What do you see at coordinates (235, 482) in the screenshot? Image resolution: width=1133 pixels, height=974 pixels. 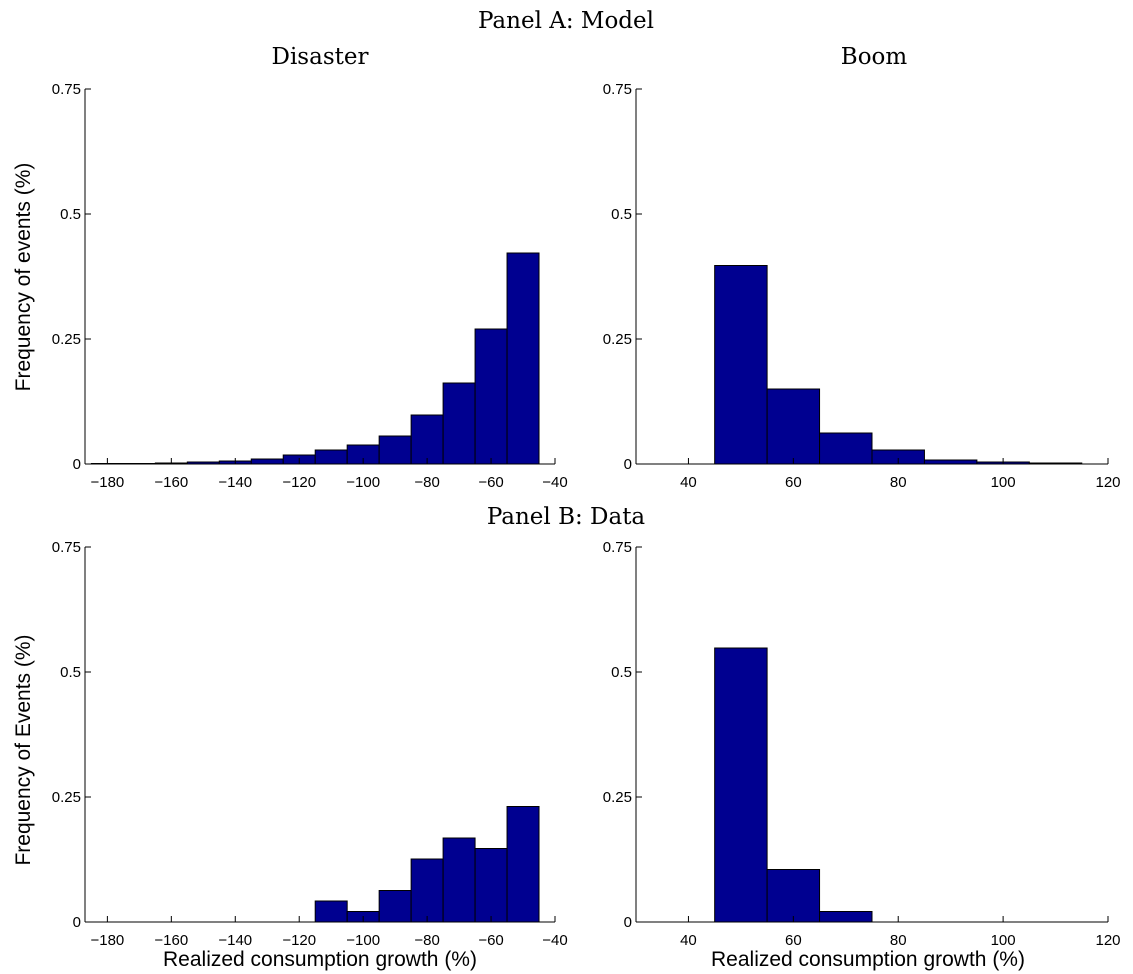 I see `model-disaster-x-tick-label-2: −140` at bounding box center [235, 482].